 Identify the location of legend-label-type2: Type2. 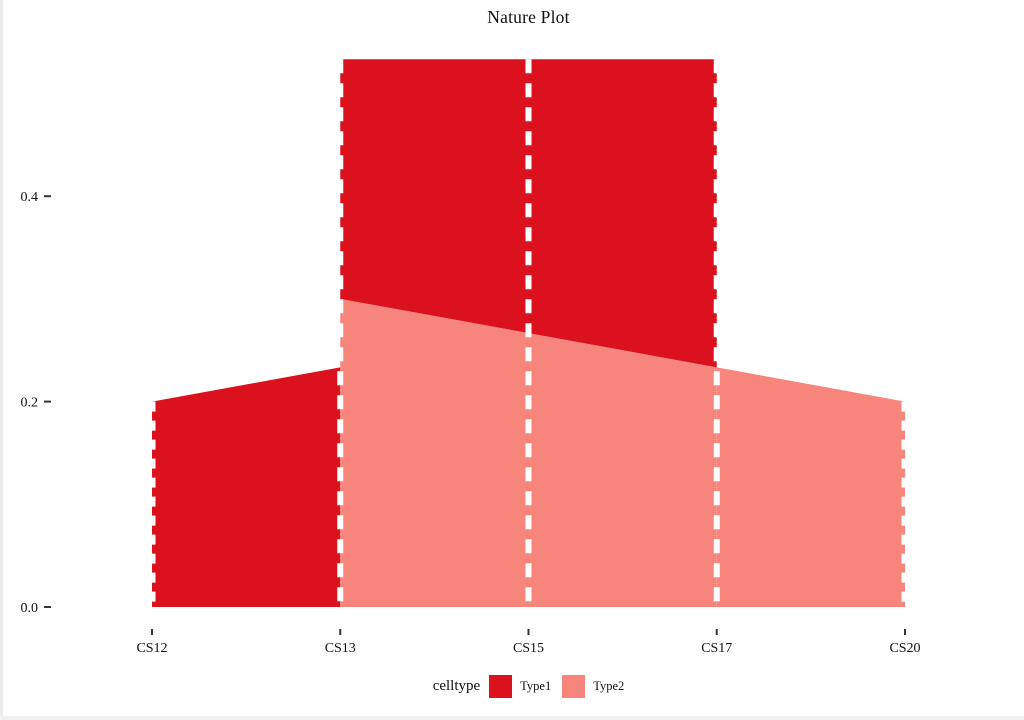
(609, 685).